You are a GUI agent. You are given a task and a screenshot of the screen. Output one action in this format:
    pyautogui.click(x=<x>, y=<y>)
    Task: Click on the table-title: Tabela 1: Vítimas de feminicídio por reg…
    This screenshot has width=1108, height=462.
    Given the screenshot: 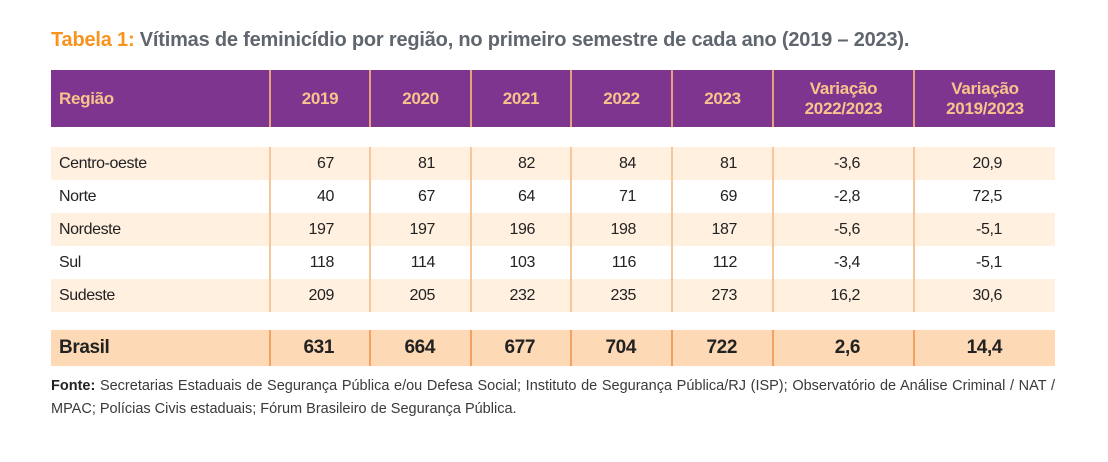 What is the action you would take?
    pyautogui.click(x=480, y=40)
    